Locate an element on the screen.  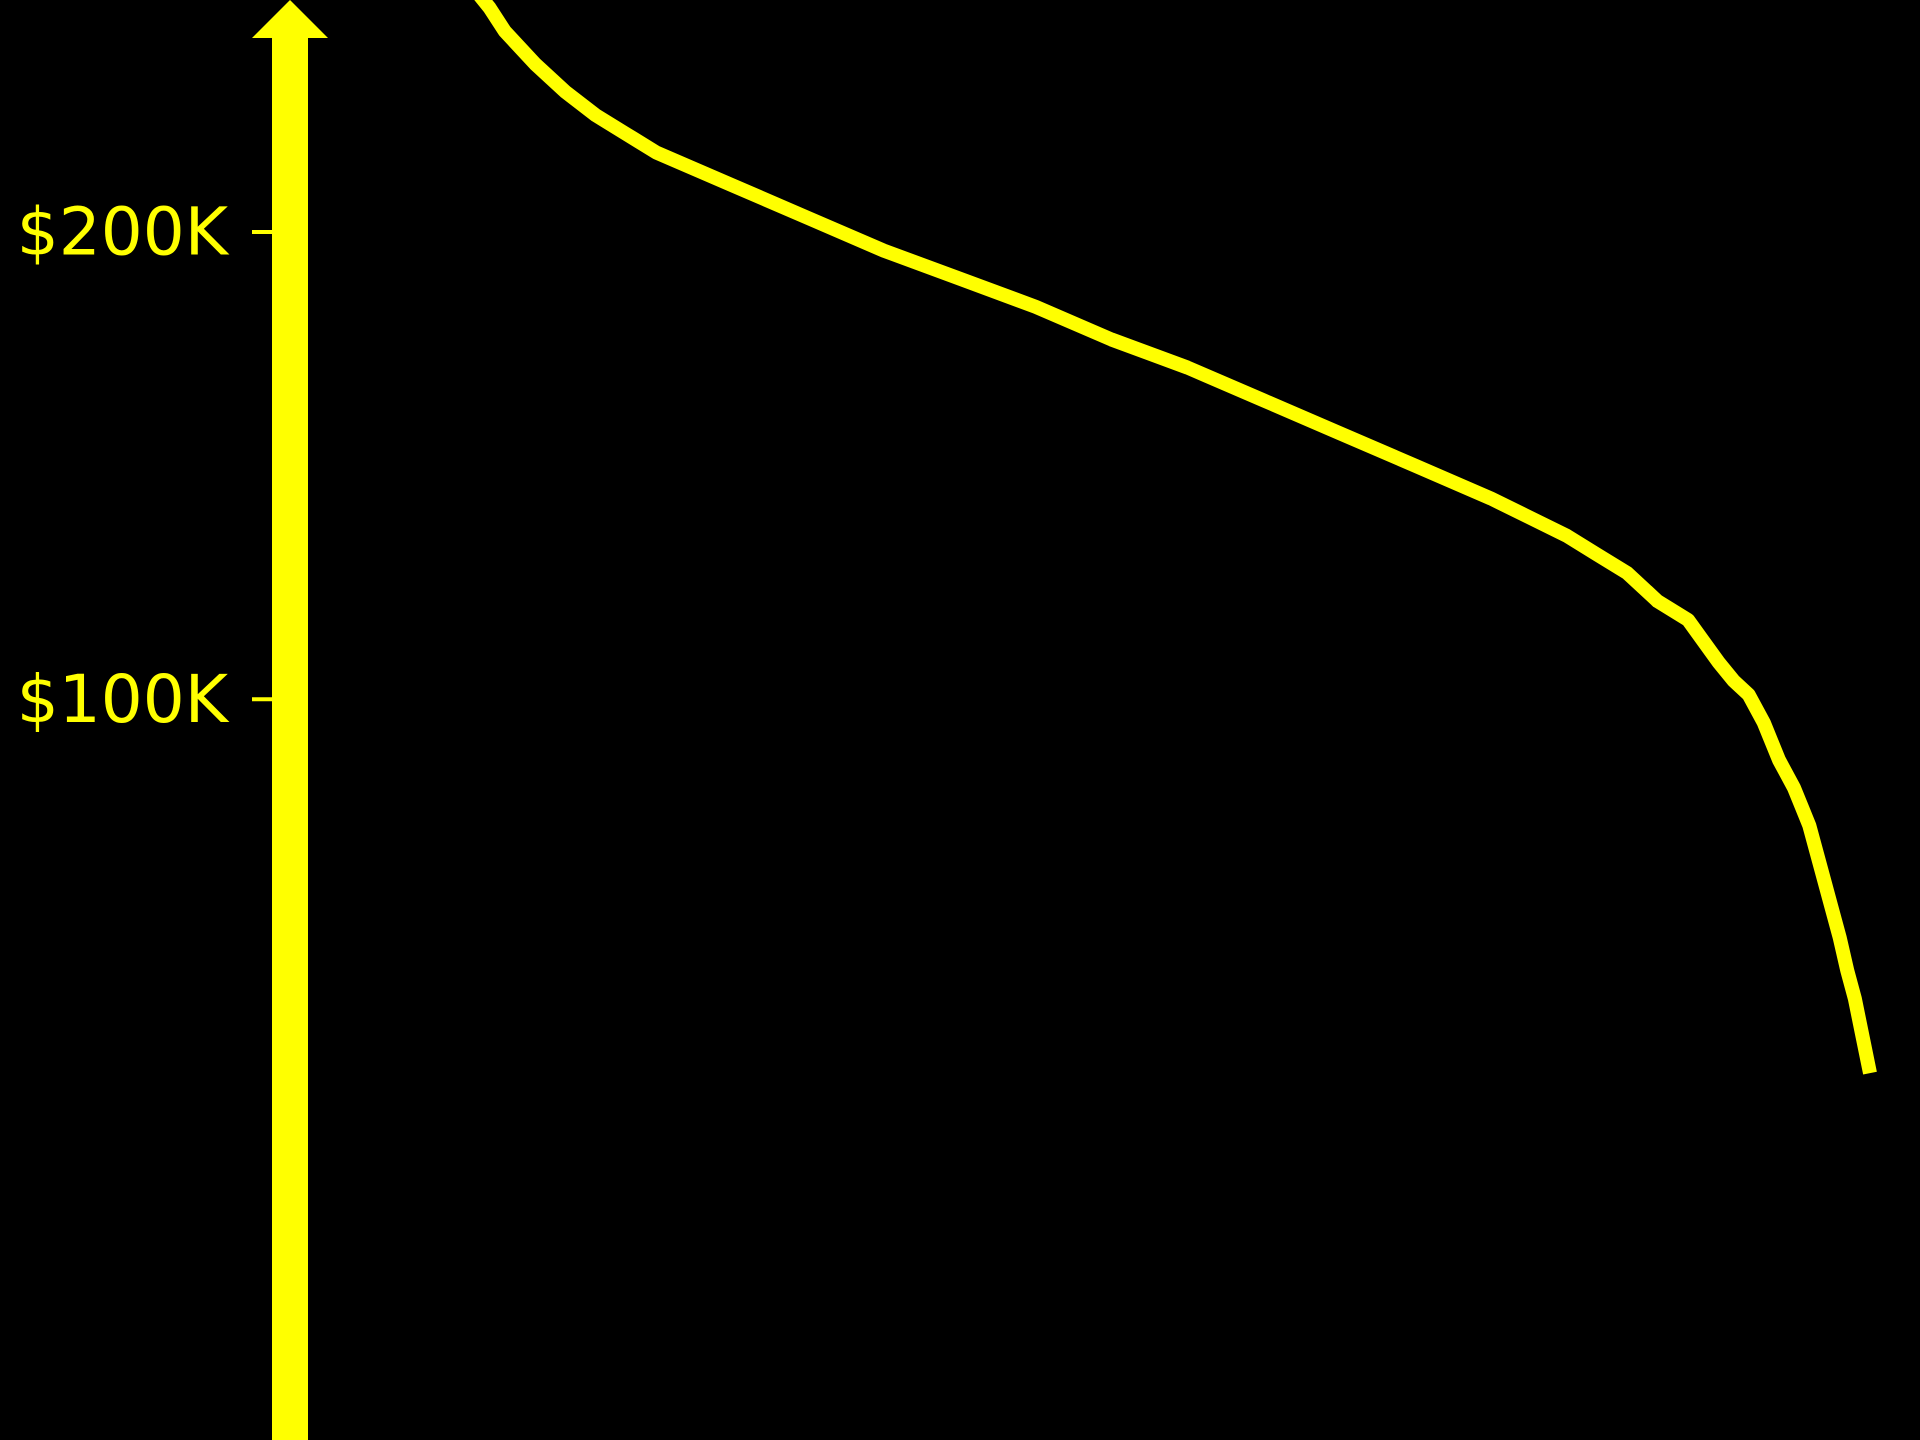
y-tick-label: $100K is located at coordinates (123, 699).